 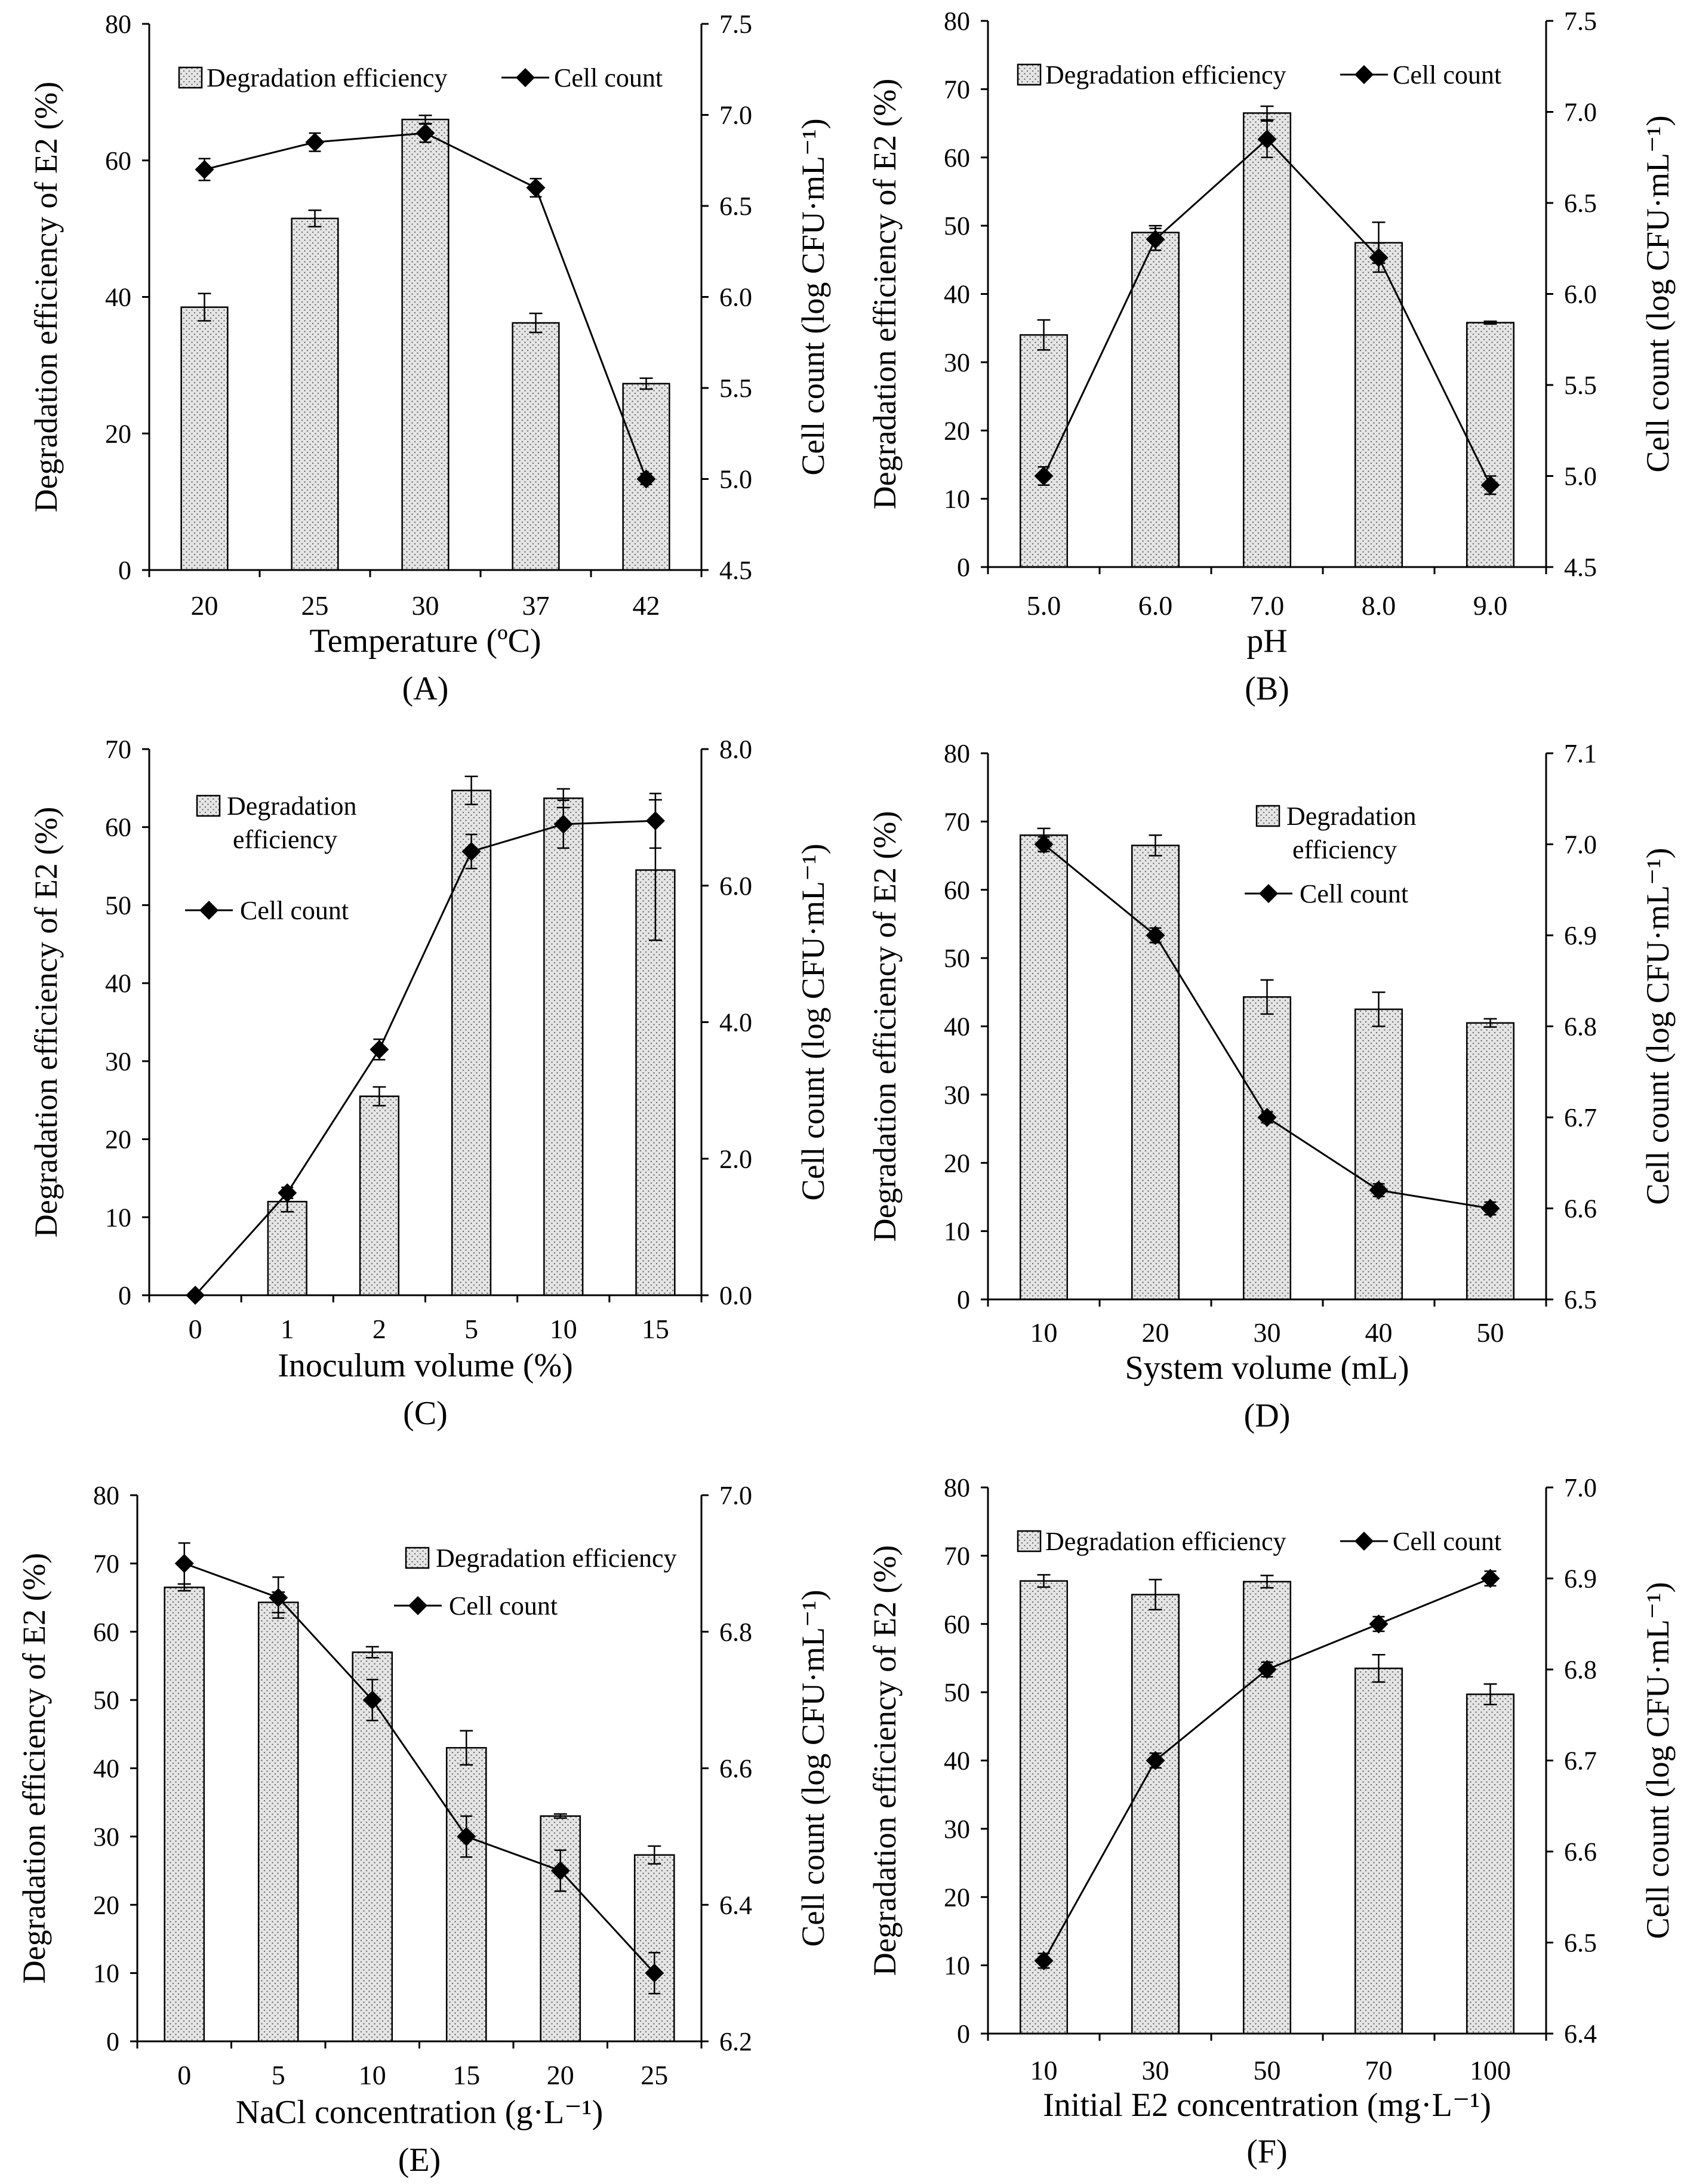 What do you see at coordinates (735, 479) in the screenshot?
I see `y-tick-label-right-A-5.0: 5.0` at bounding box center [735, 479].